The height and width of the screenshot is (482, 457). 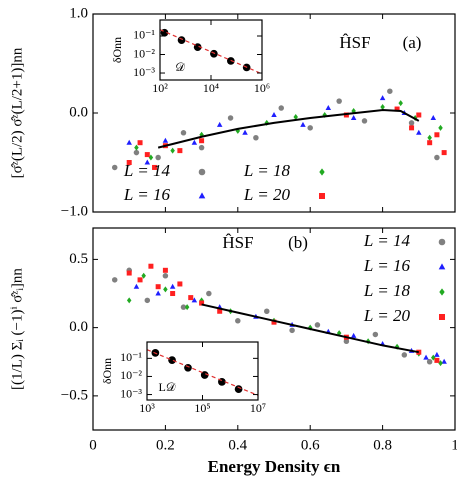 What do you see at coordinates (165, 445) in the screenshot?
I see `x-tick-label: 0.2` at bounding box center [165, 445].